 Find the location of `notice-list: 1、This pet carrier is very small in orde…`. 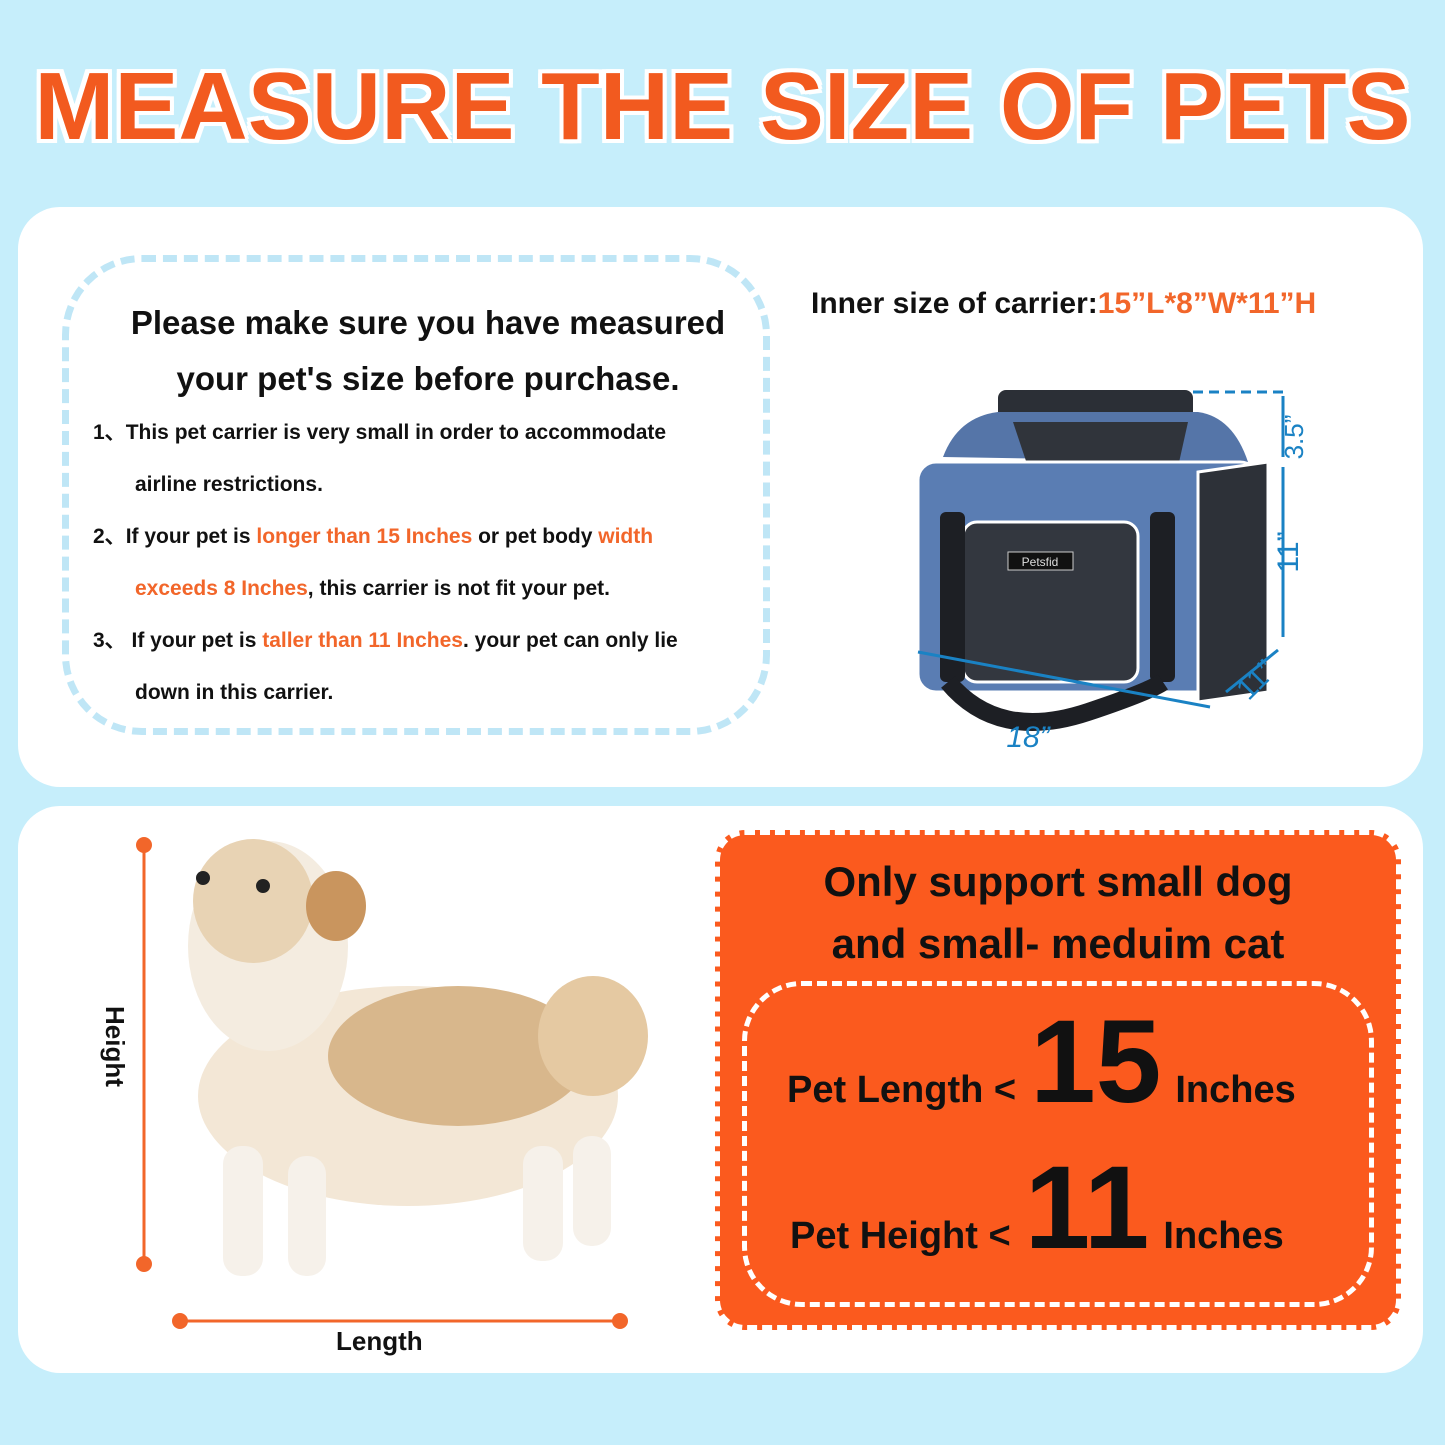

notice-list: 1、This pet carrier is very small in orde… is located at coordinates (438, 563).